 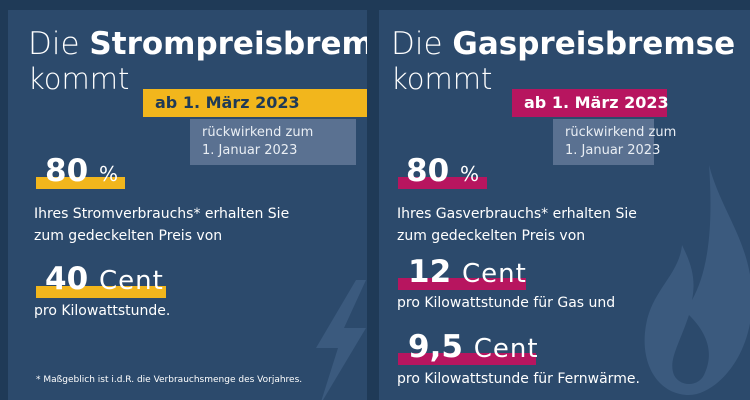 I want to click on gas-percent-unit: %, so click(x=469, y=174).